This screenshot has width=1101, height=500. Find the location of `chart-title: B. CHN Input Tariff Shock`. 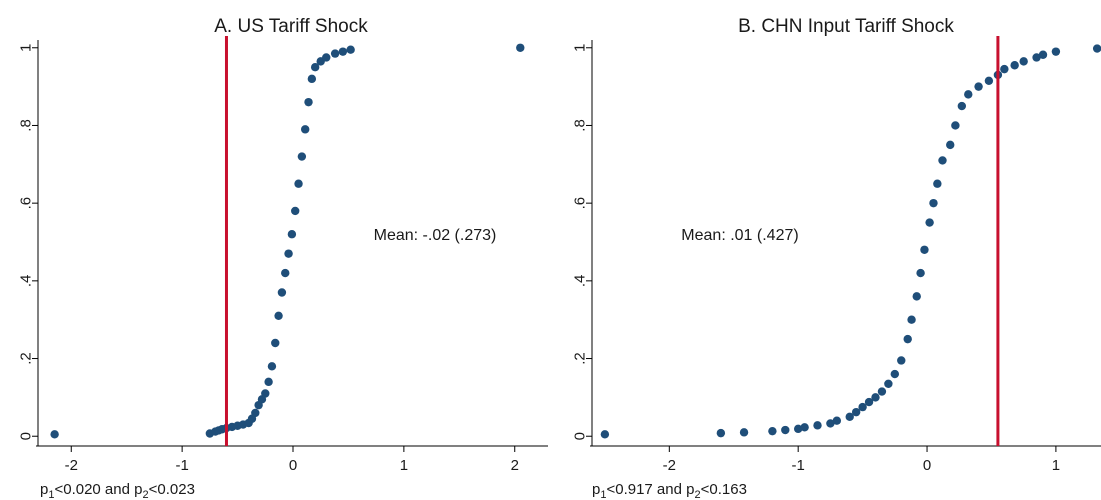

chart-title: B. CHN Input Tariff Shock is located at coordinates (846, 26).